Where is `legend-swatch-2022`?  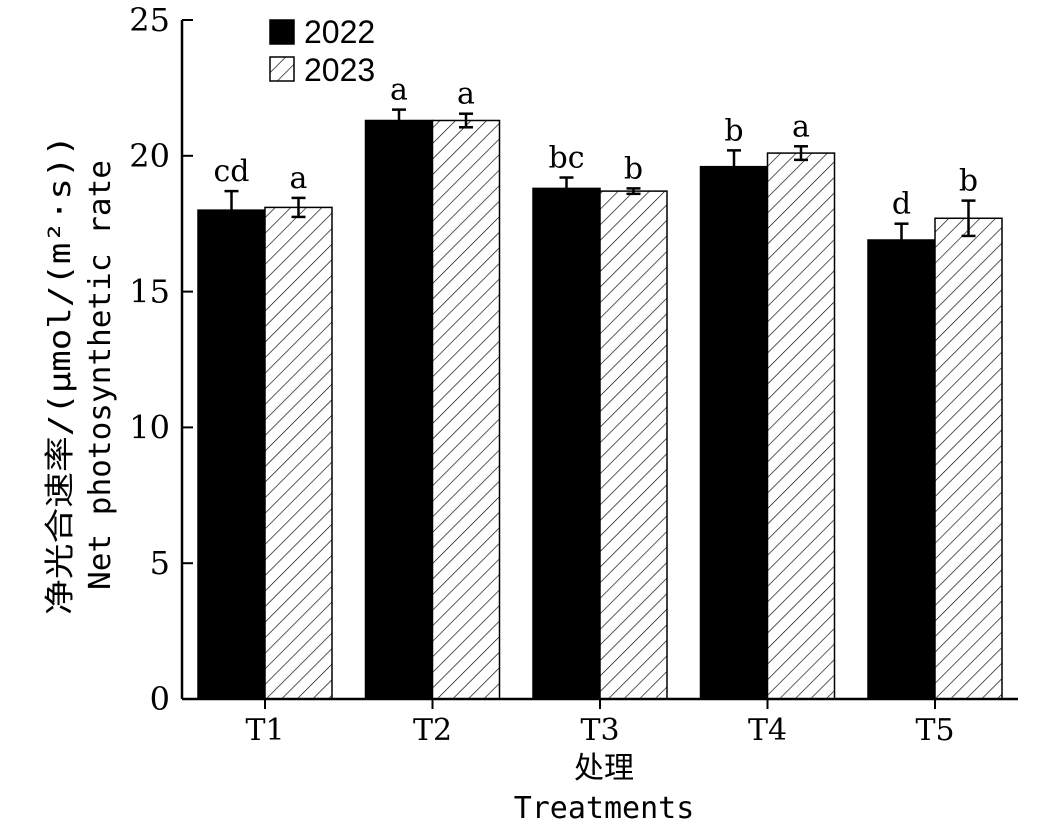 legend-swatch-2022 is located at coordinates (282, 32).